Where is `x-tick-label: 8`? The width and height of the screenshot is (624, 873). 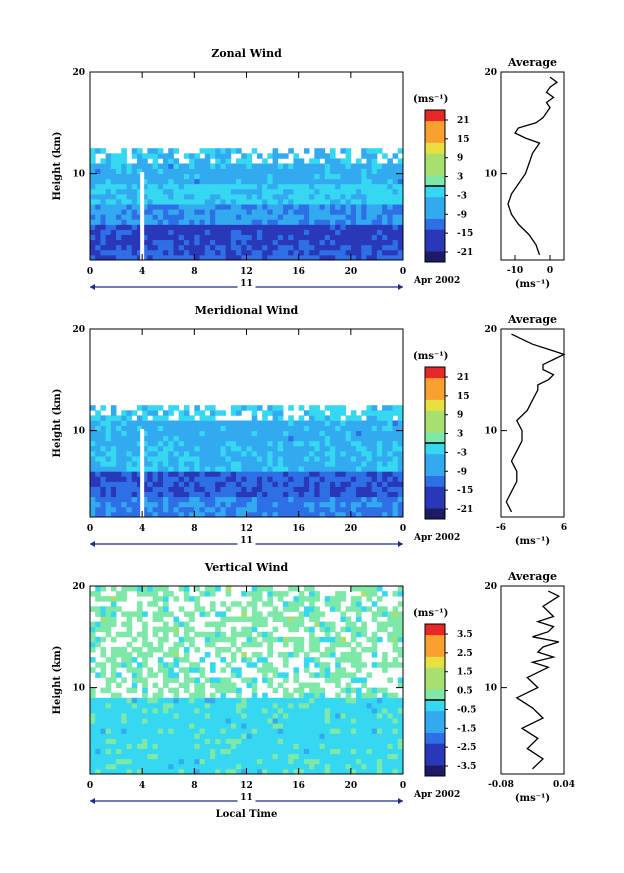
x-tick-label: 8 is located at coordinates (194, 272).